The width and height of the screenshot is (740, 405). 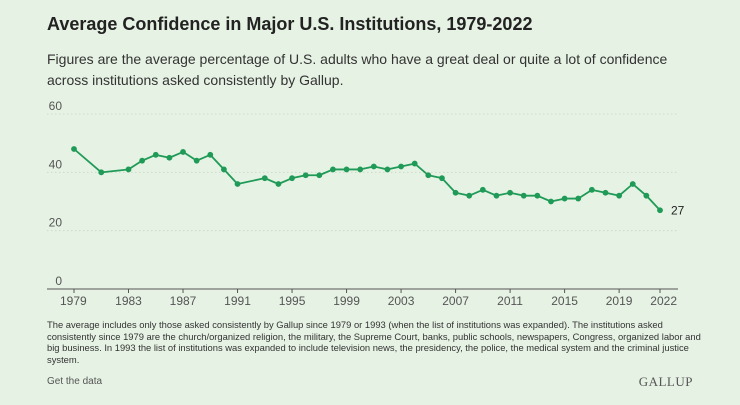 I want to click on gallup-logo: GALLUP, so click(x=665, y=381).